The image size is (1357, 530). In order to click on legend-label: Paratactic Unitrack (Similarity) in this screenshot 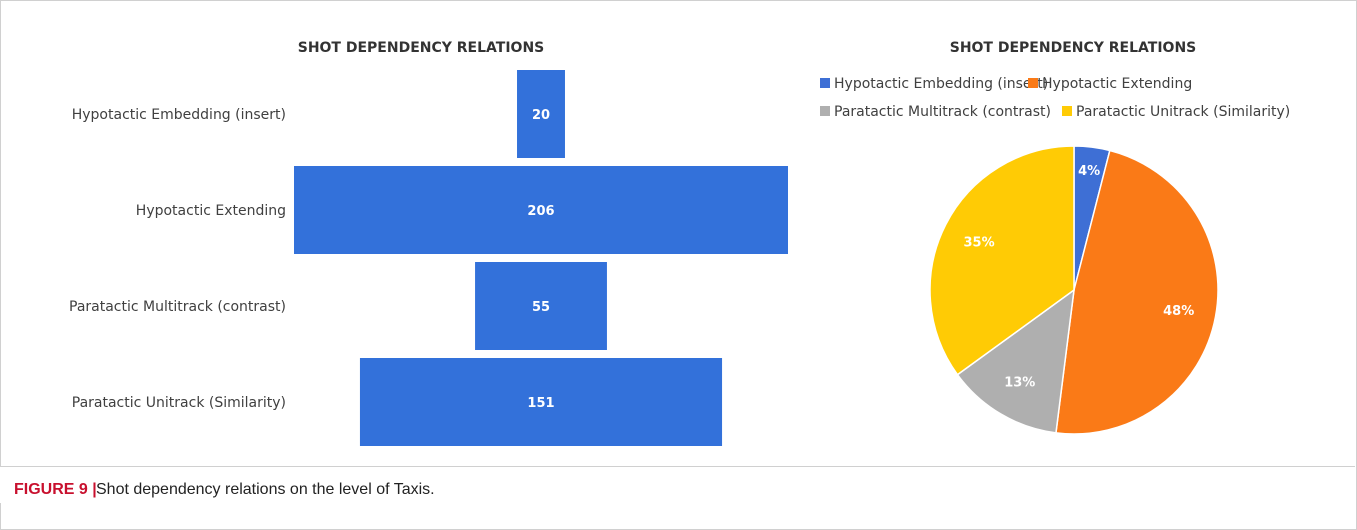, I will do `click(1183, 112)`.